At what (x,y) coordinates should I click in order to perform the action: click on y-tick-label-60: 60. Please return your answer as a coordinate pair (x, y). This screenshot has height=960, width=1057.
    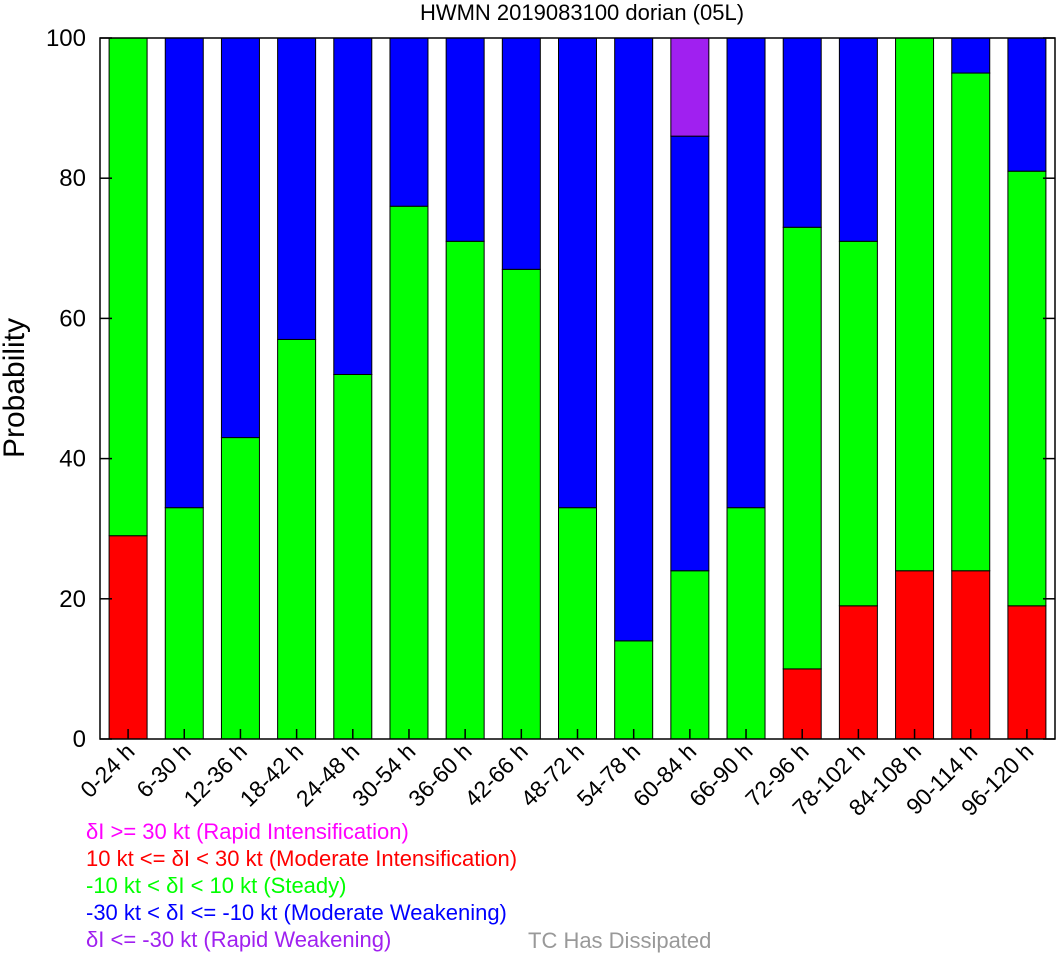
    Looking at the image, I should click on (72, 318).